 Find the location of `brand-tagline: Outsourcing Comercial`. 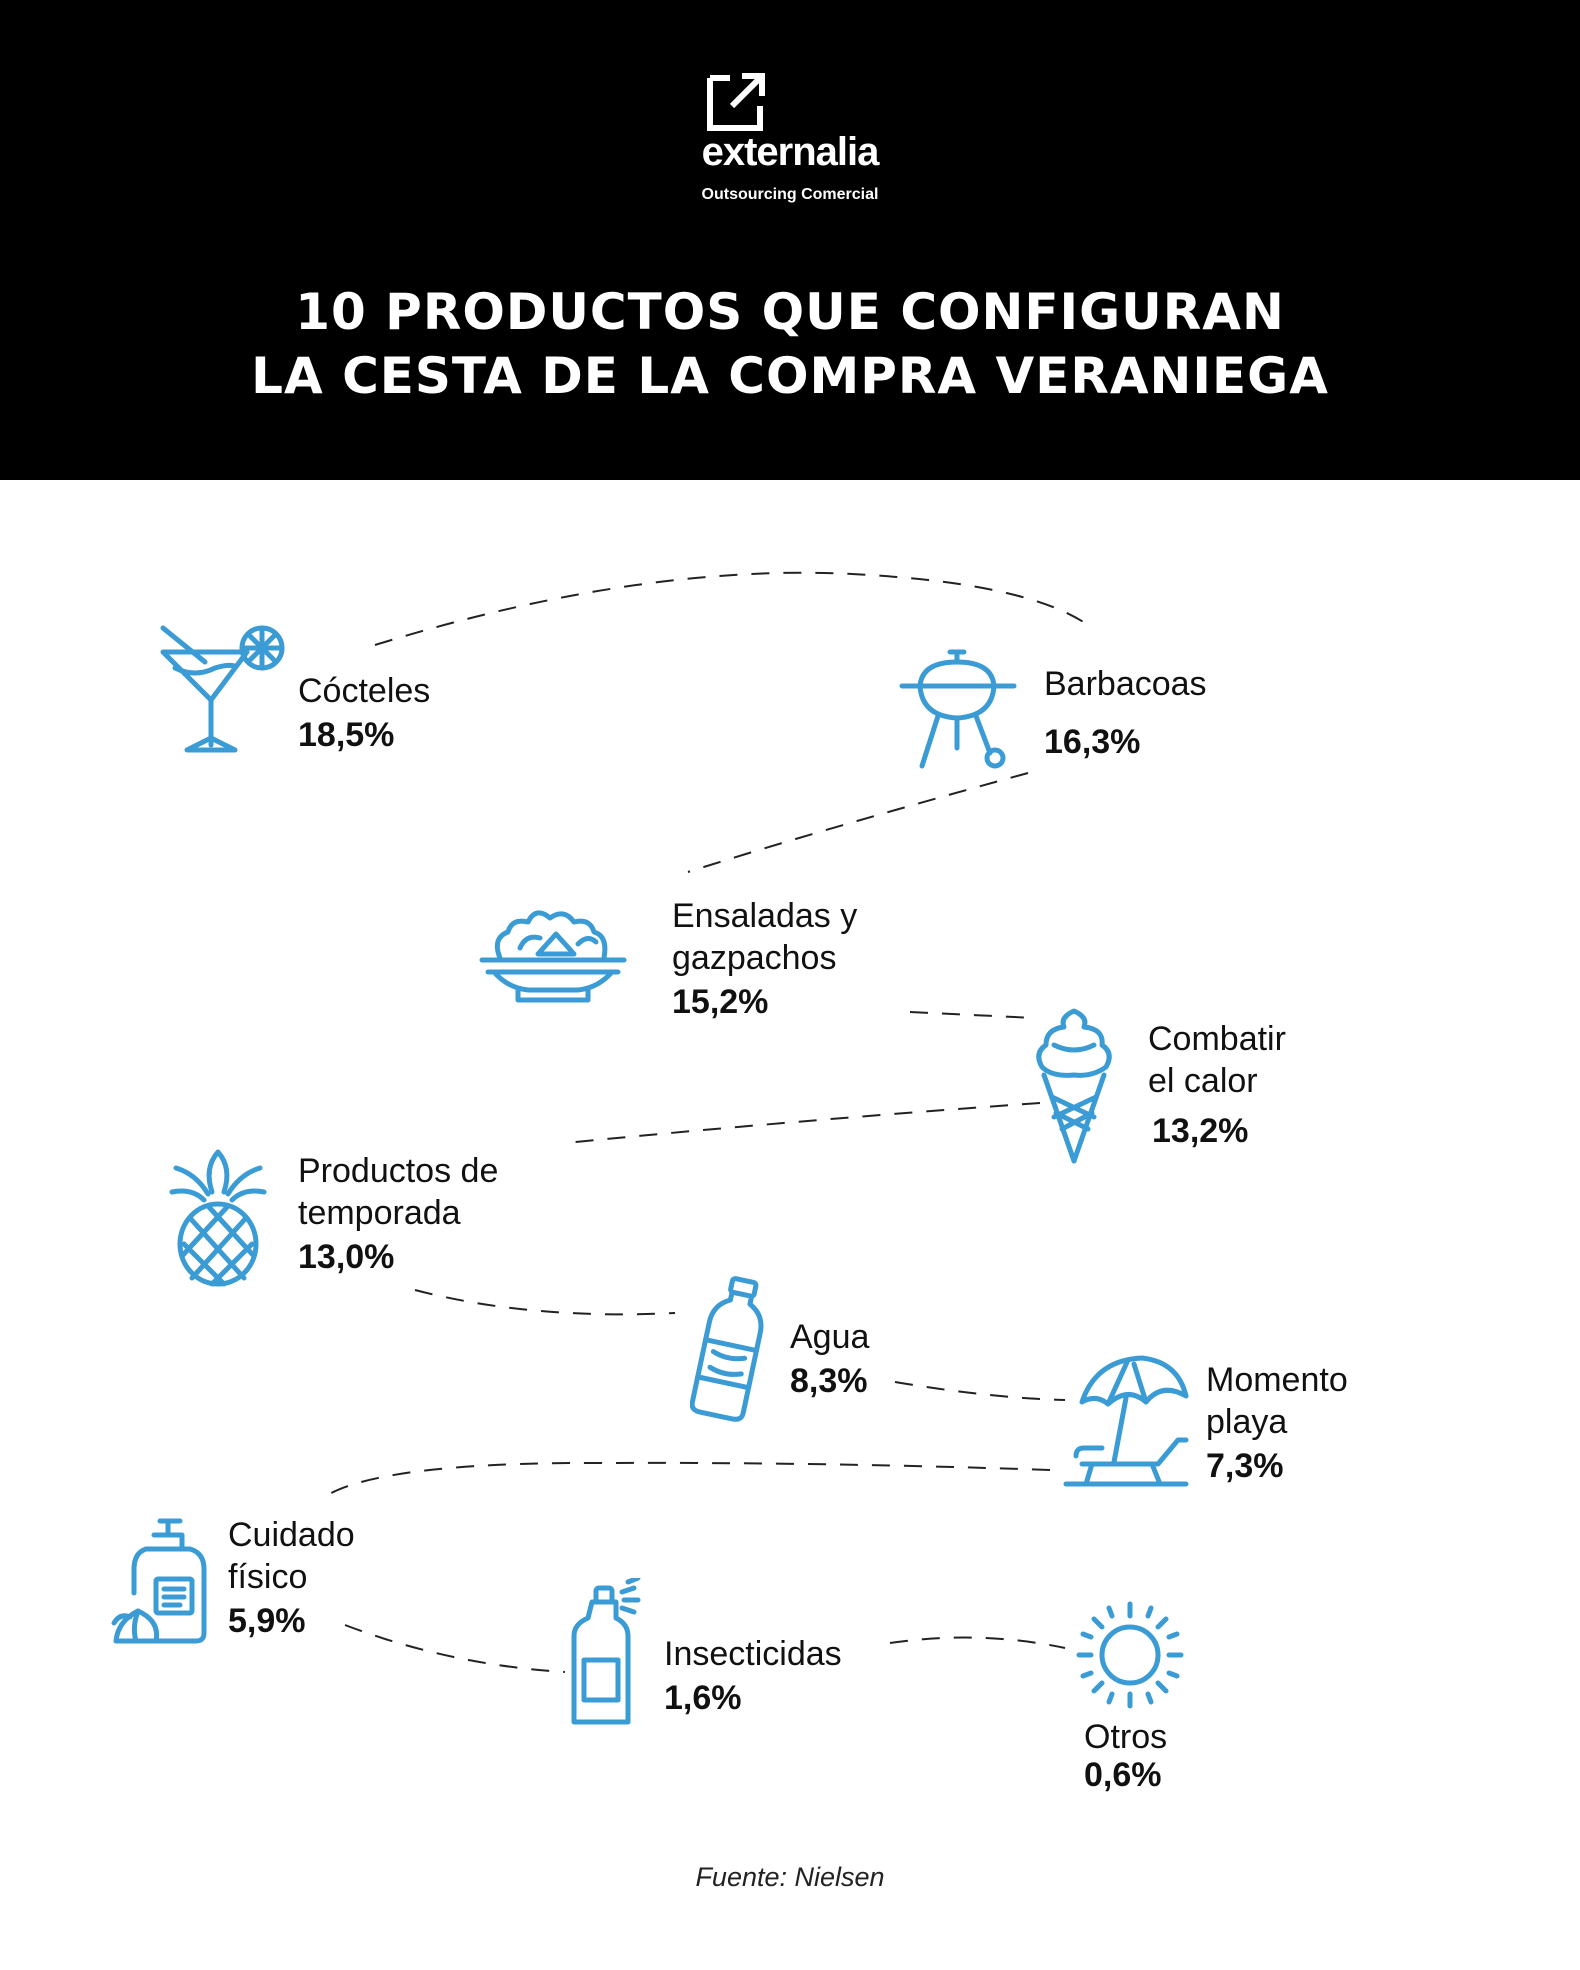

brand-tagline: Outsourcing Comercial is located at coordinates (790, 194).